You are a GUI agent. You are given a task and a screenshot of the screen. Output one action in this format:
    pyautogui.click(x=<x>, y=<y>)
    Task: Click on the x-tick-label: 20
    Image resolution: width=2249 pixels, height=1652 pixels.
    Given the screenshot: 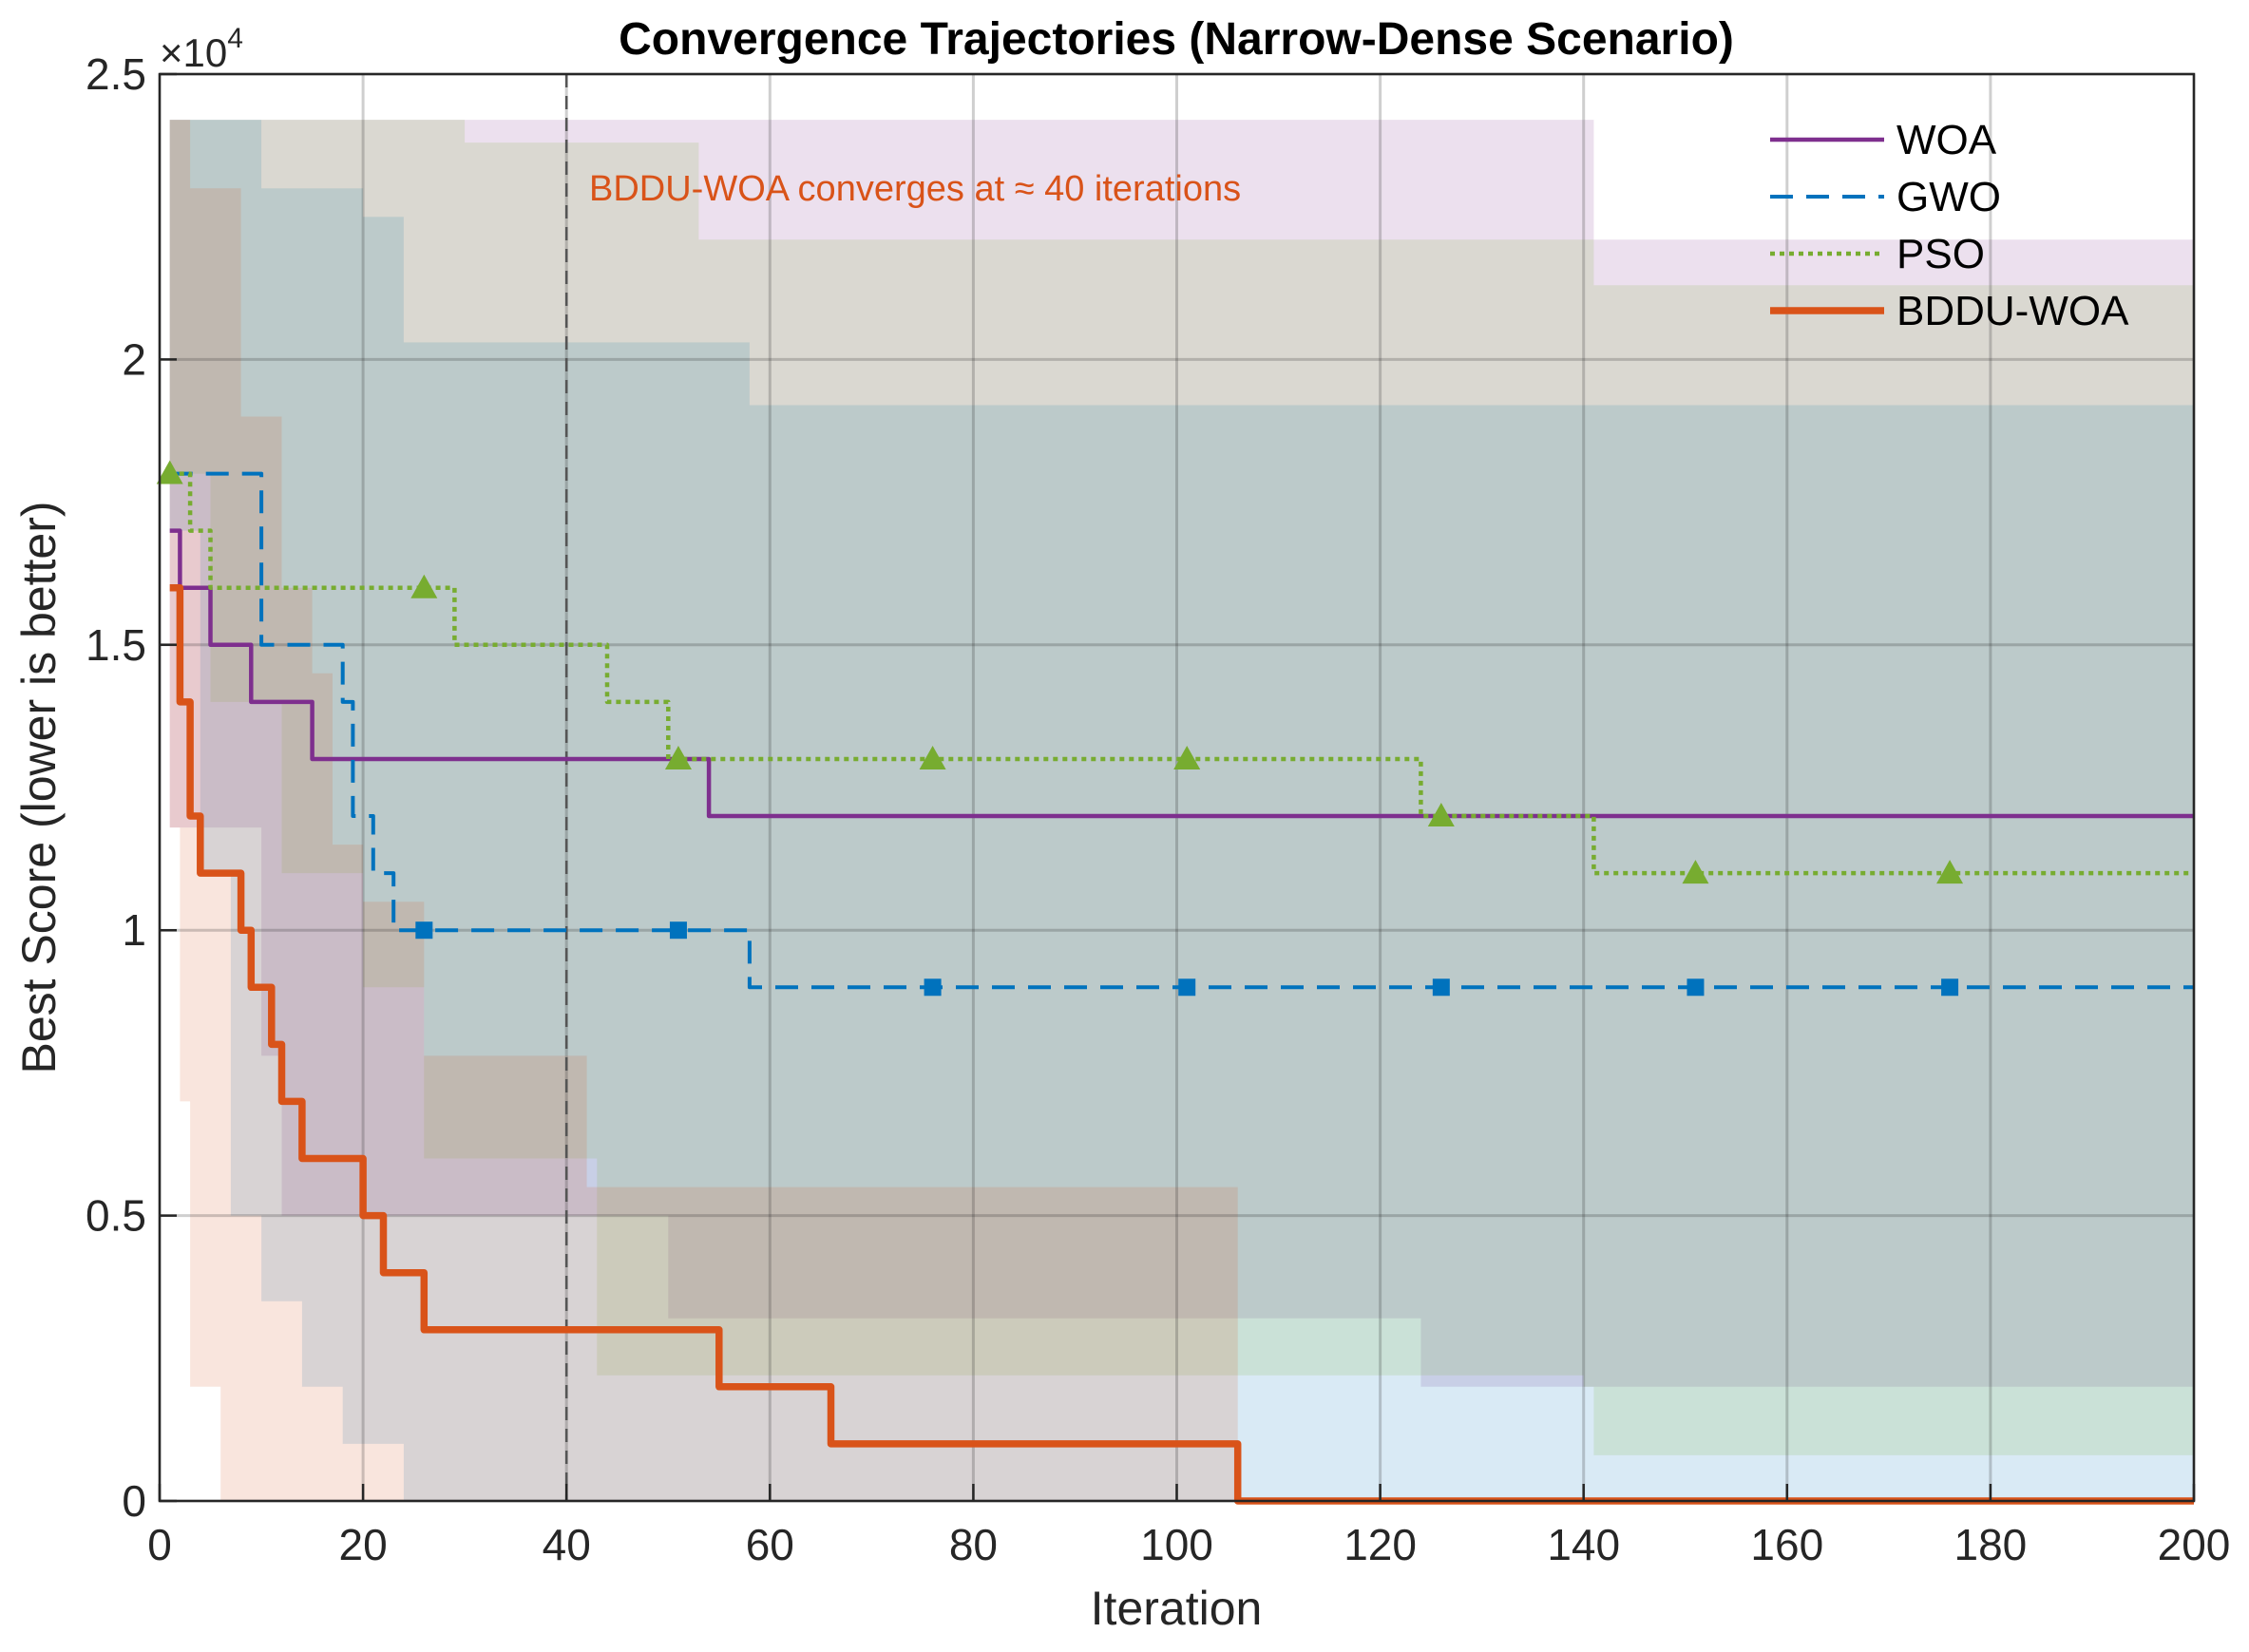 What is the action you would take?
    pyautogui.click(x=363, y=1544)
    